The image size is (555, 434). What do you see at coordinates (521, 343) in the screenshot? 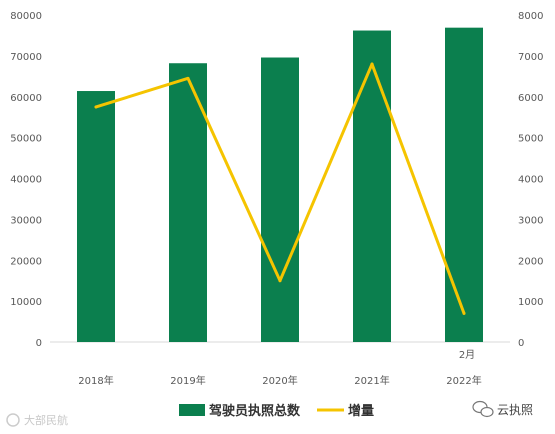
I see `y-right-tick-label: 0` at bounding box center [521, 343].